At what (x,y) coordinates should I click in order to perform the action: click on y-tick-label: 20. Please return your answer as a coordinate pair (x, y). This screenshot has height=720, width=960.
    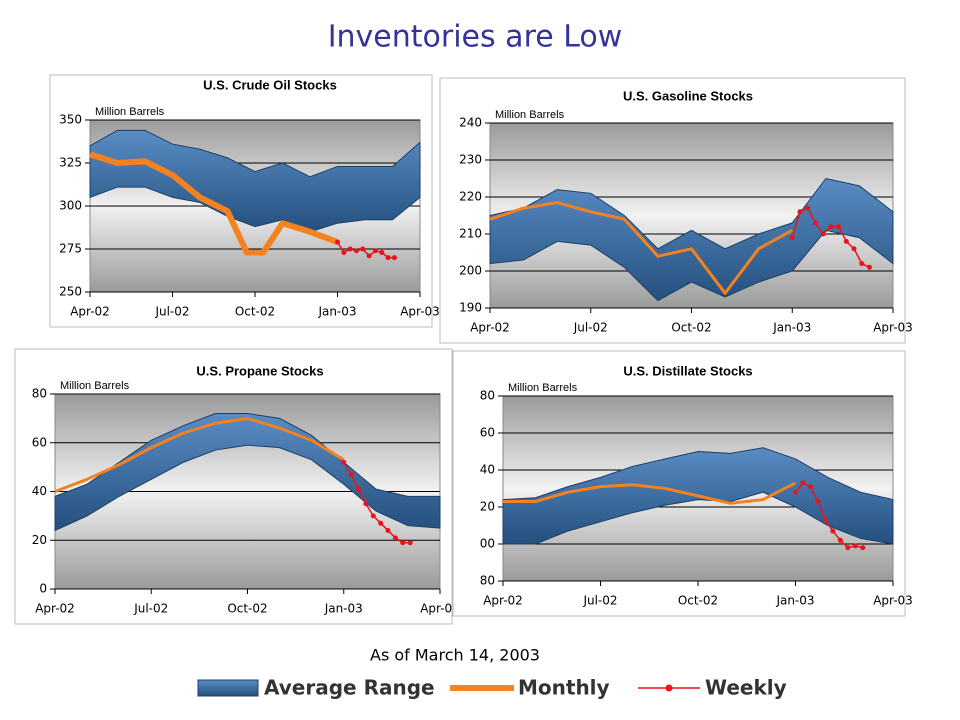
    Looking at the image, I should click on (487, 507).